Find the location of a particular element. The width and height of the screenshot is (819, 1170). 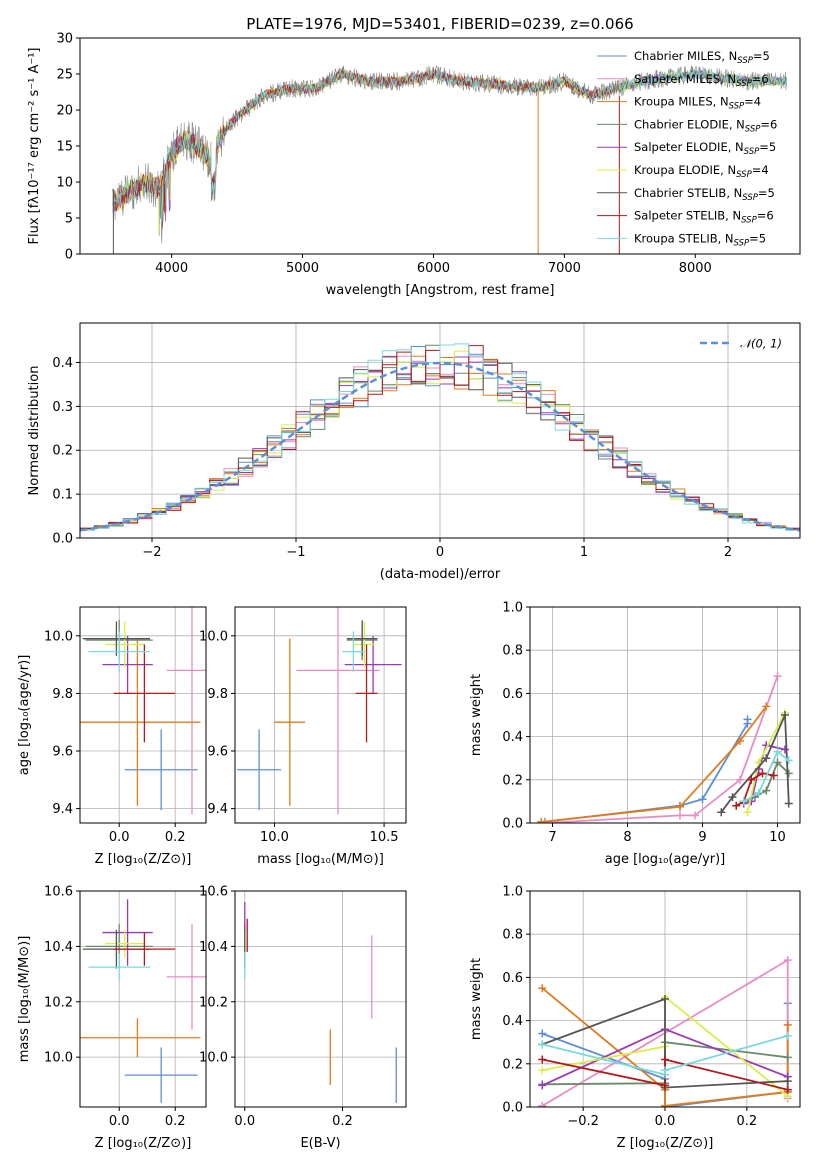

y-tick-label: 0 is located at coordinates (69, 255).